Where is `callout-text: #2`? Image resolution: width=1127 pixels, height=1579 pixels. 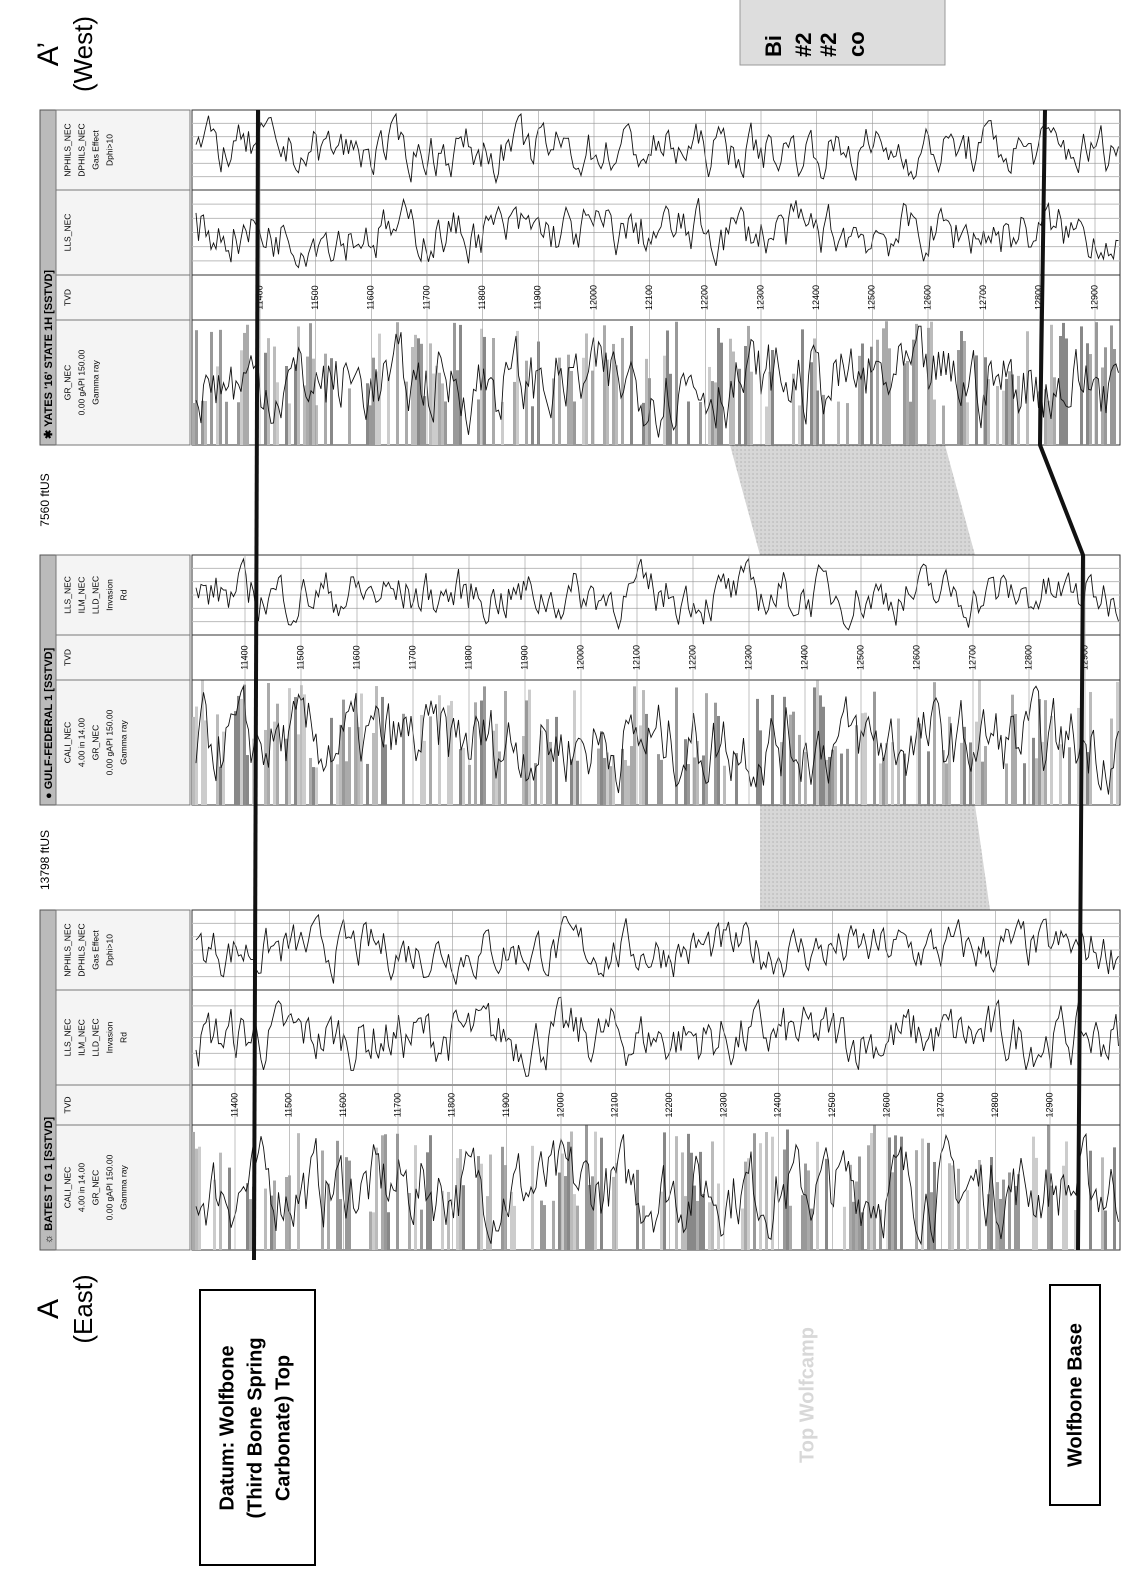 callout-text: #2 is located at coordinates (803, 45).